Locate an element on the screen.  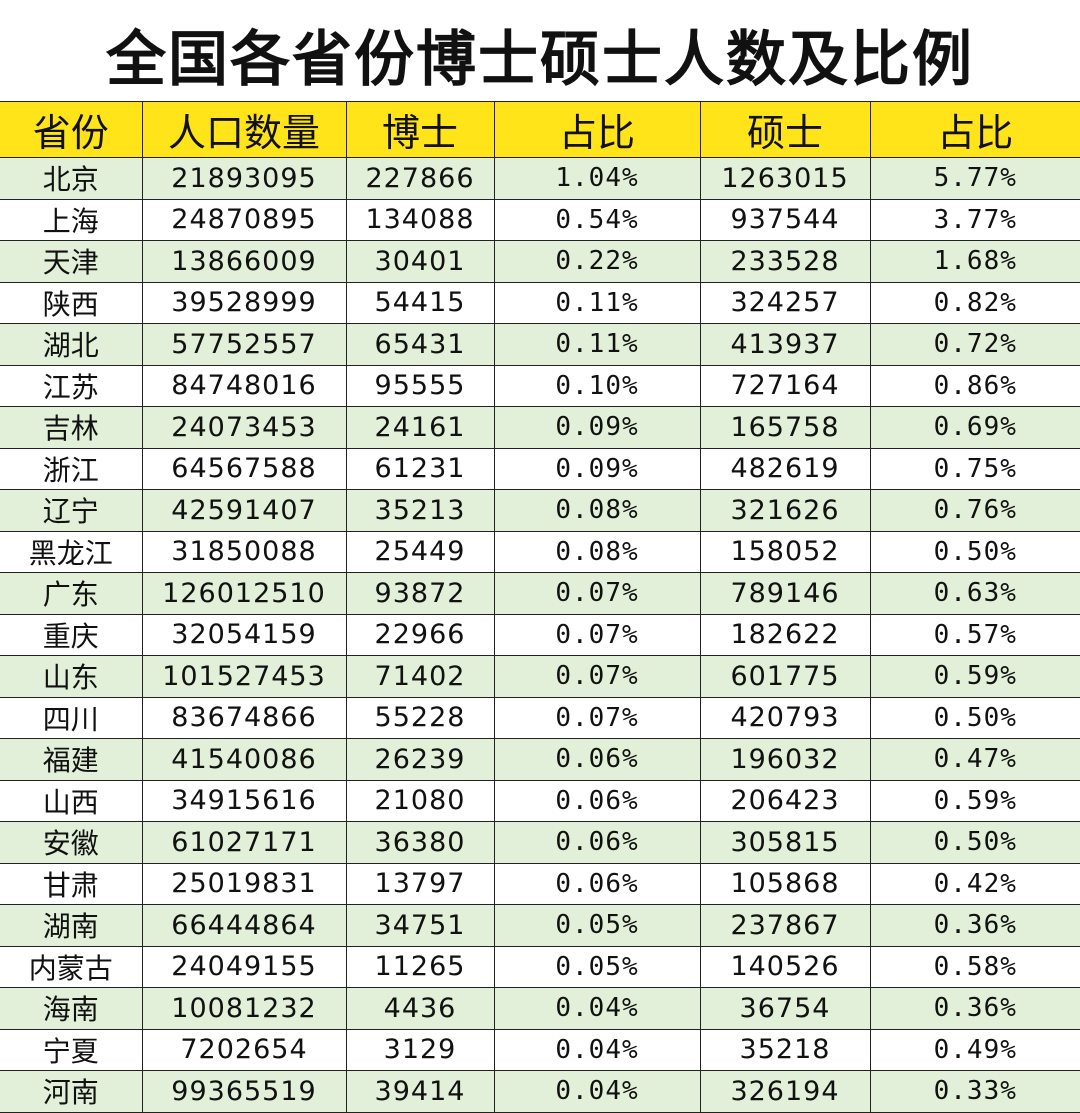
province-cell: 四川 is located at coordinates (71, 718).